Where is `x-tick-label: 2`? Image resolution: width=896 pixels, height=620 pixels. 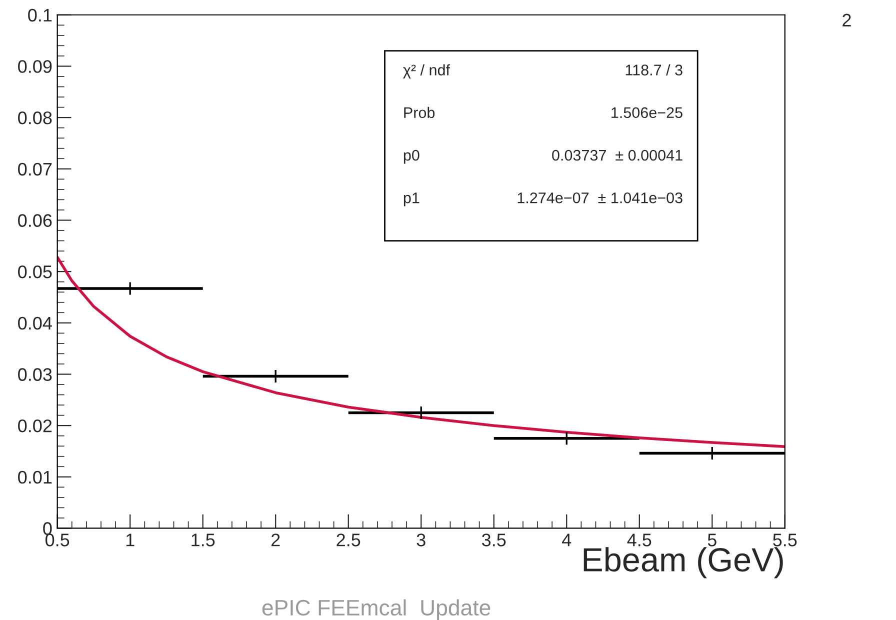 x-tick-label: 2 is located at coordinates (276, 540).